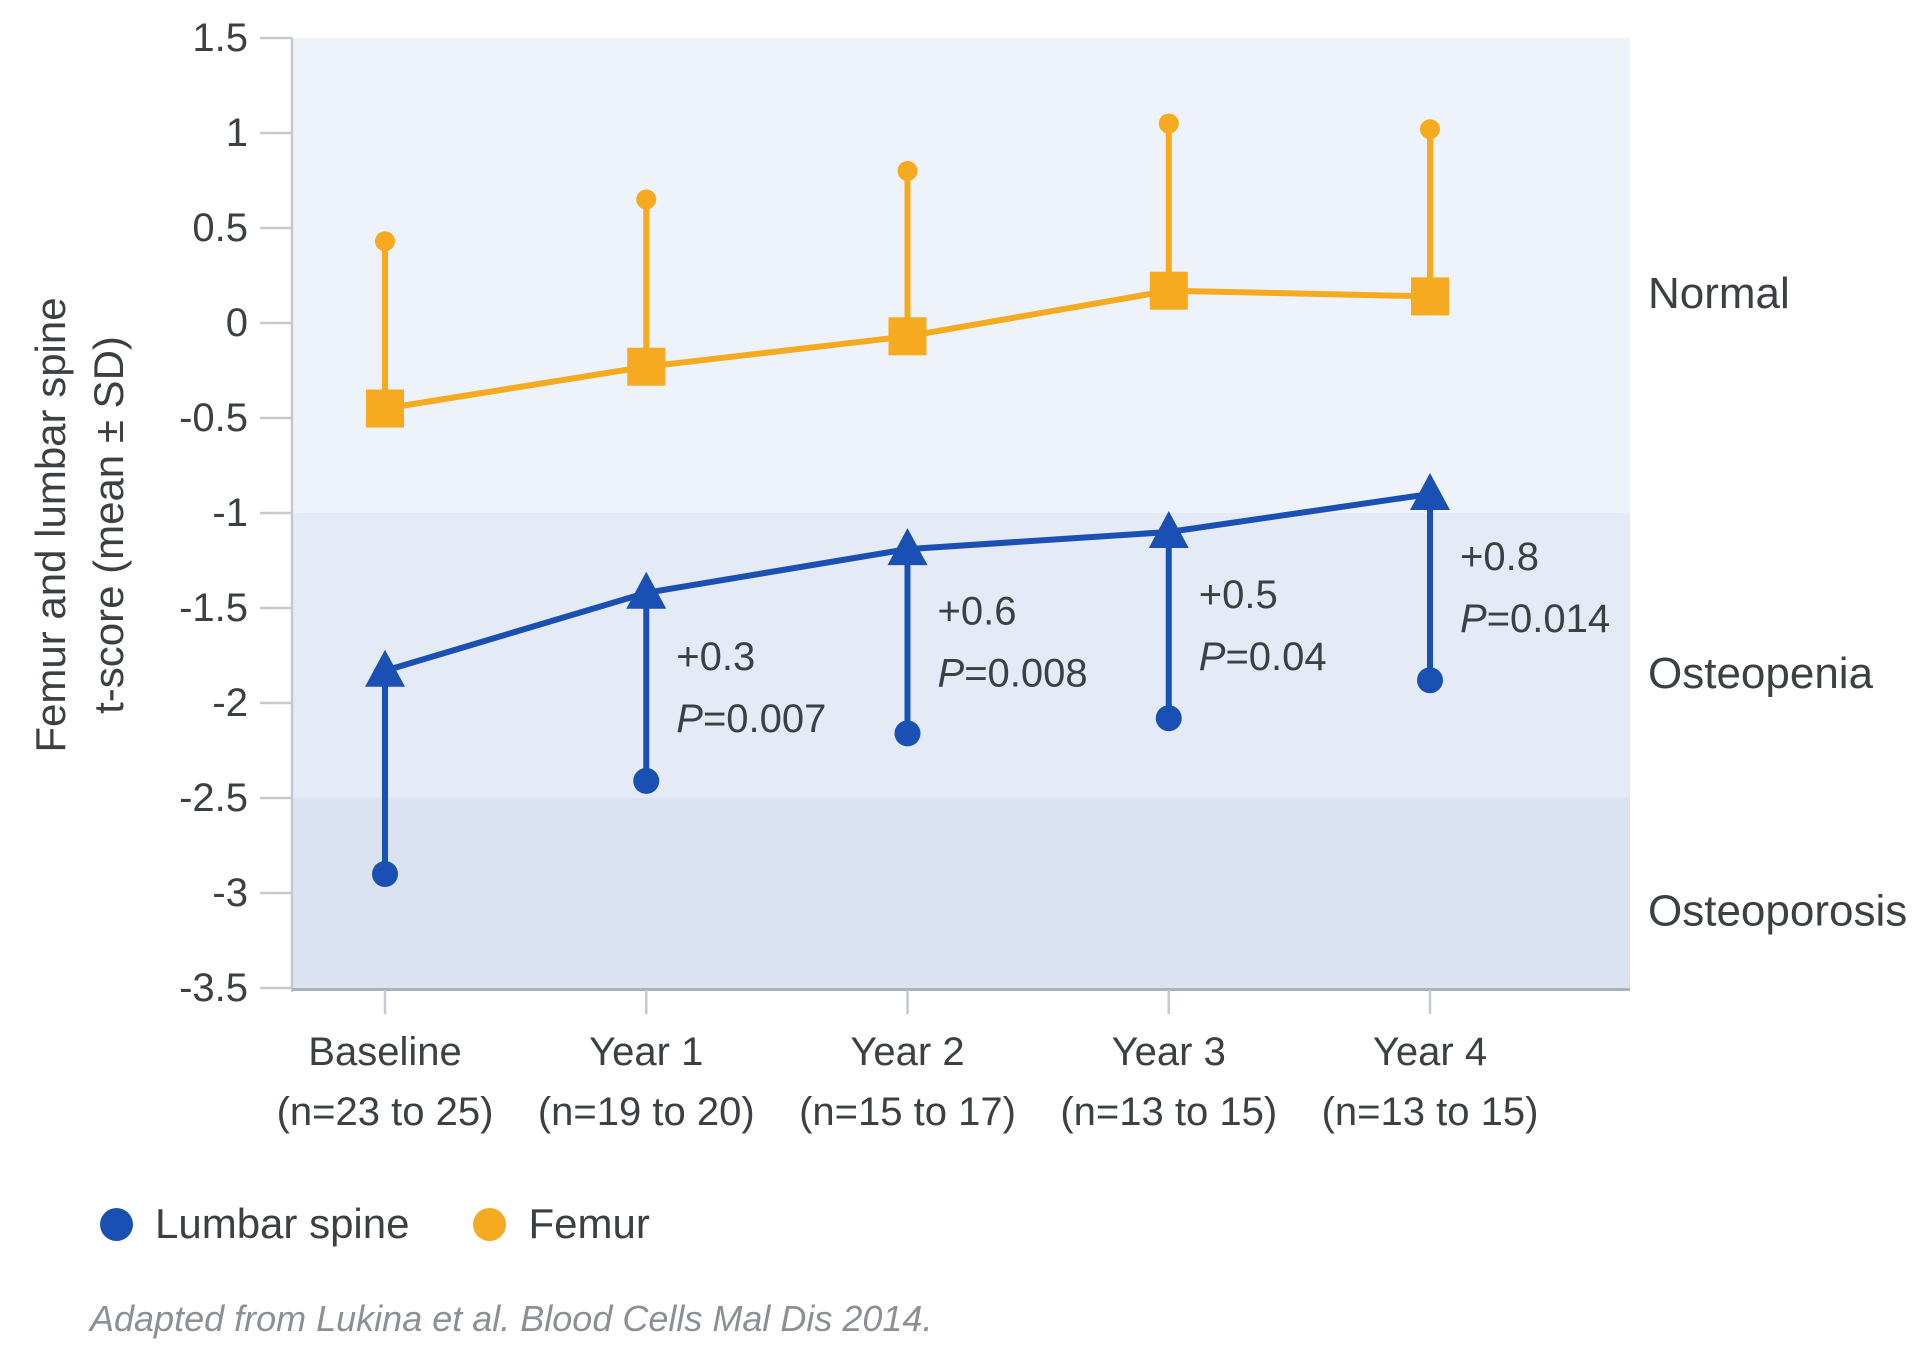 The width and height of the screenshot is (1920, 1365). What do you see at coordinates (1719, 293) in the screenshot?
I see `zone-label-normal: Normal` at bounding box center [1719, 293].